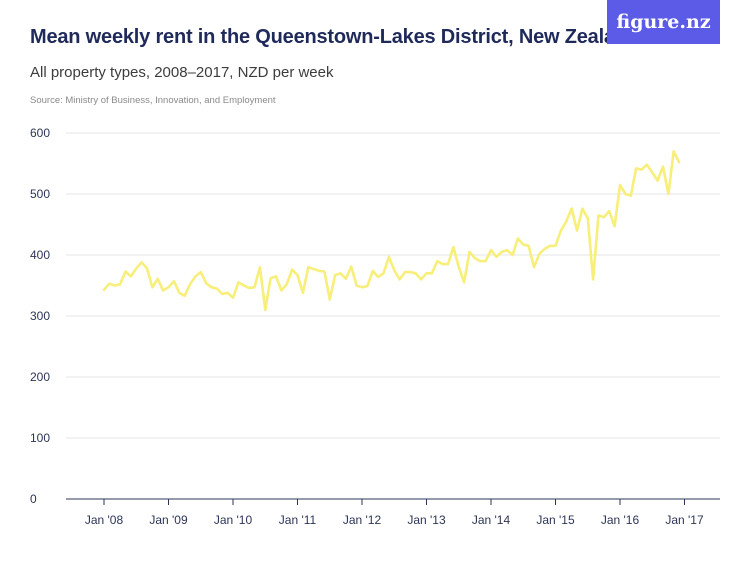 This screenshot has width=750, height=563. What do you see at coordinates (40, 316) in the screenshot?
I see `y-tick-label: 300` at bounding box center [40, 316].